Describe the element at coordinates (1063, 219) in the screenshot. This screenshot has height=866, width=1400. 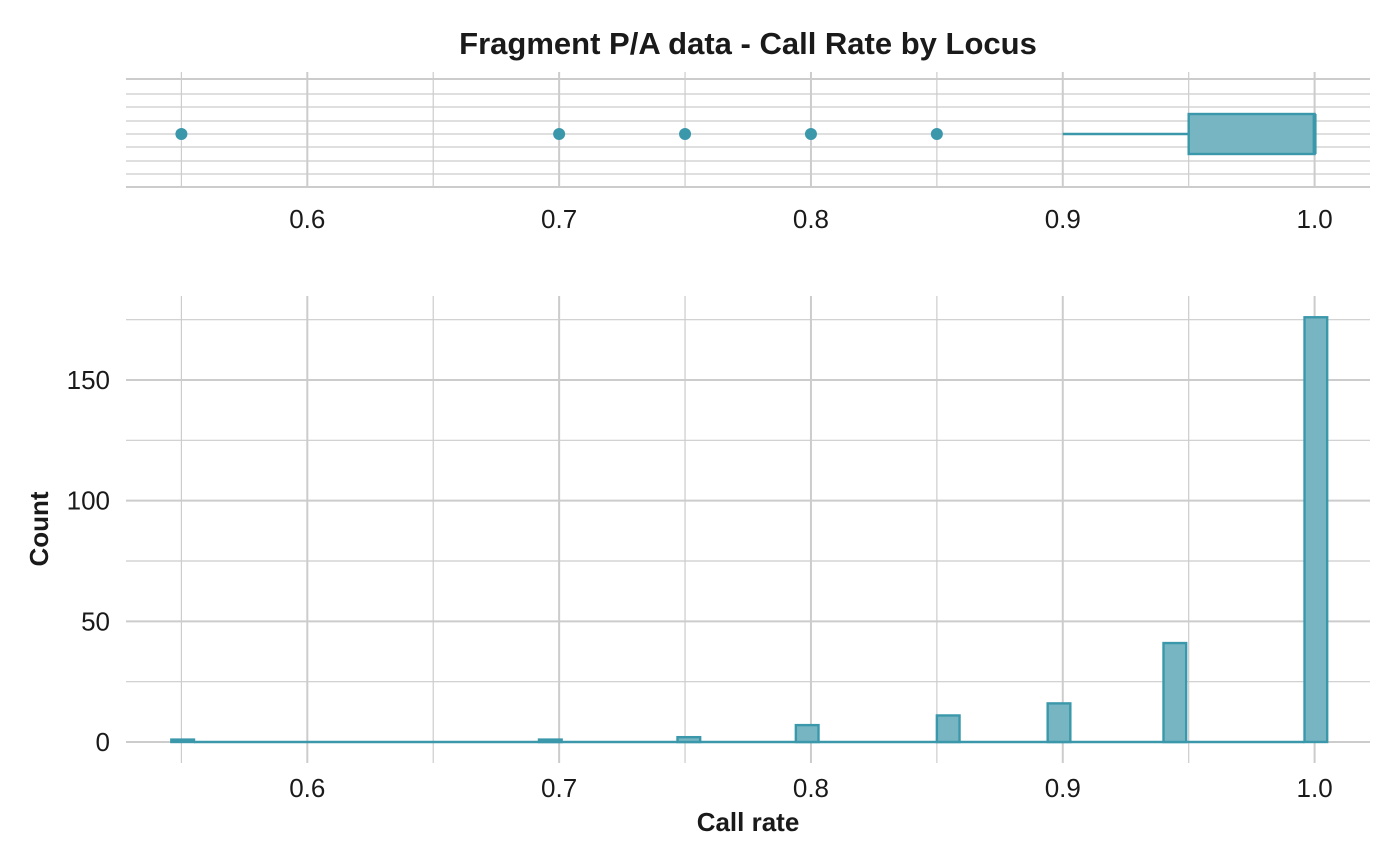
I see `box-x-tick-label: 0.9` at that location.